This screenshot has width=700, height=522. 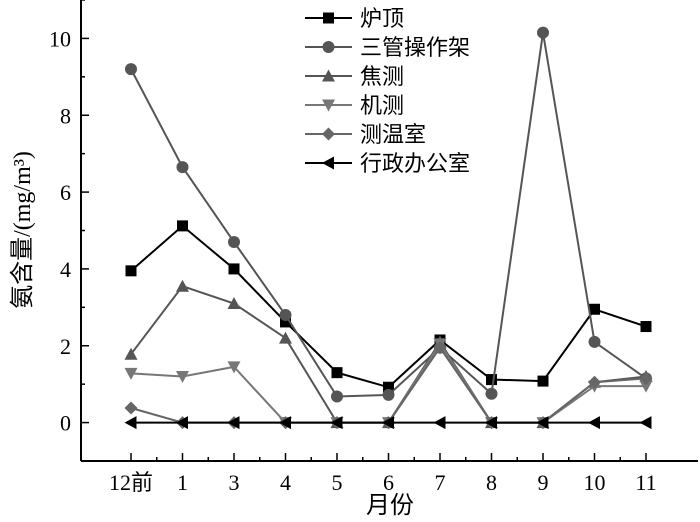 What do you see at coordinates (22, 230) in the screenshot?
I see `y-axis-title: 氨含量/(mg/m³)` at bounding box center [22, 230].